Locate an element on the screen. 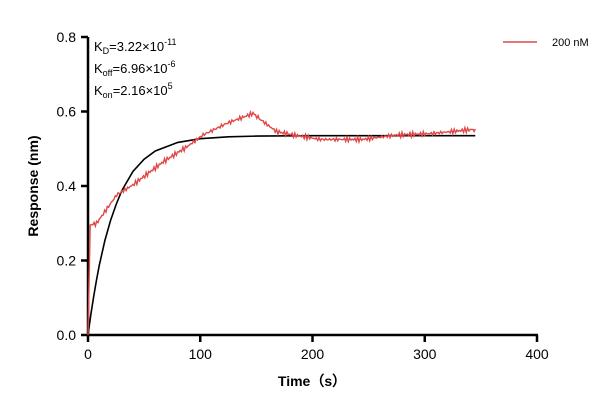  legend: 200 nM is located at coordinates (546, 43).